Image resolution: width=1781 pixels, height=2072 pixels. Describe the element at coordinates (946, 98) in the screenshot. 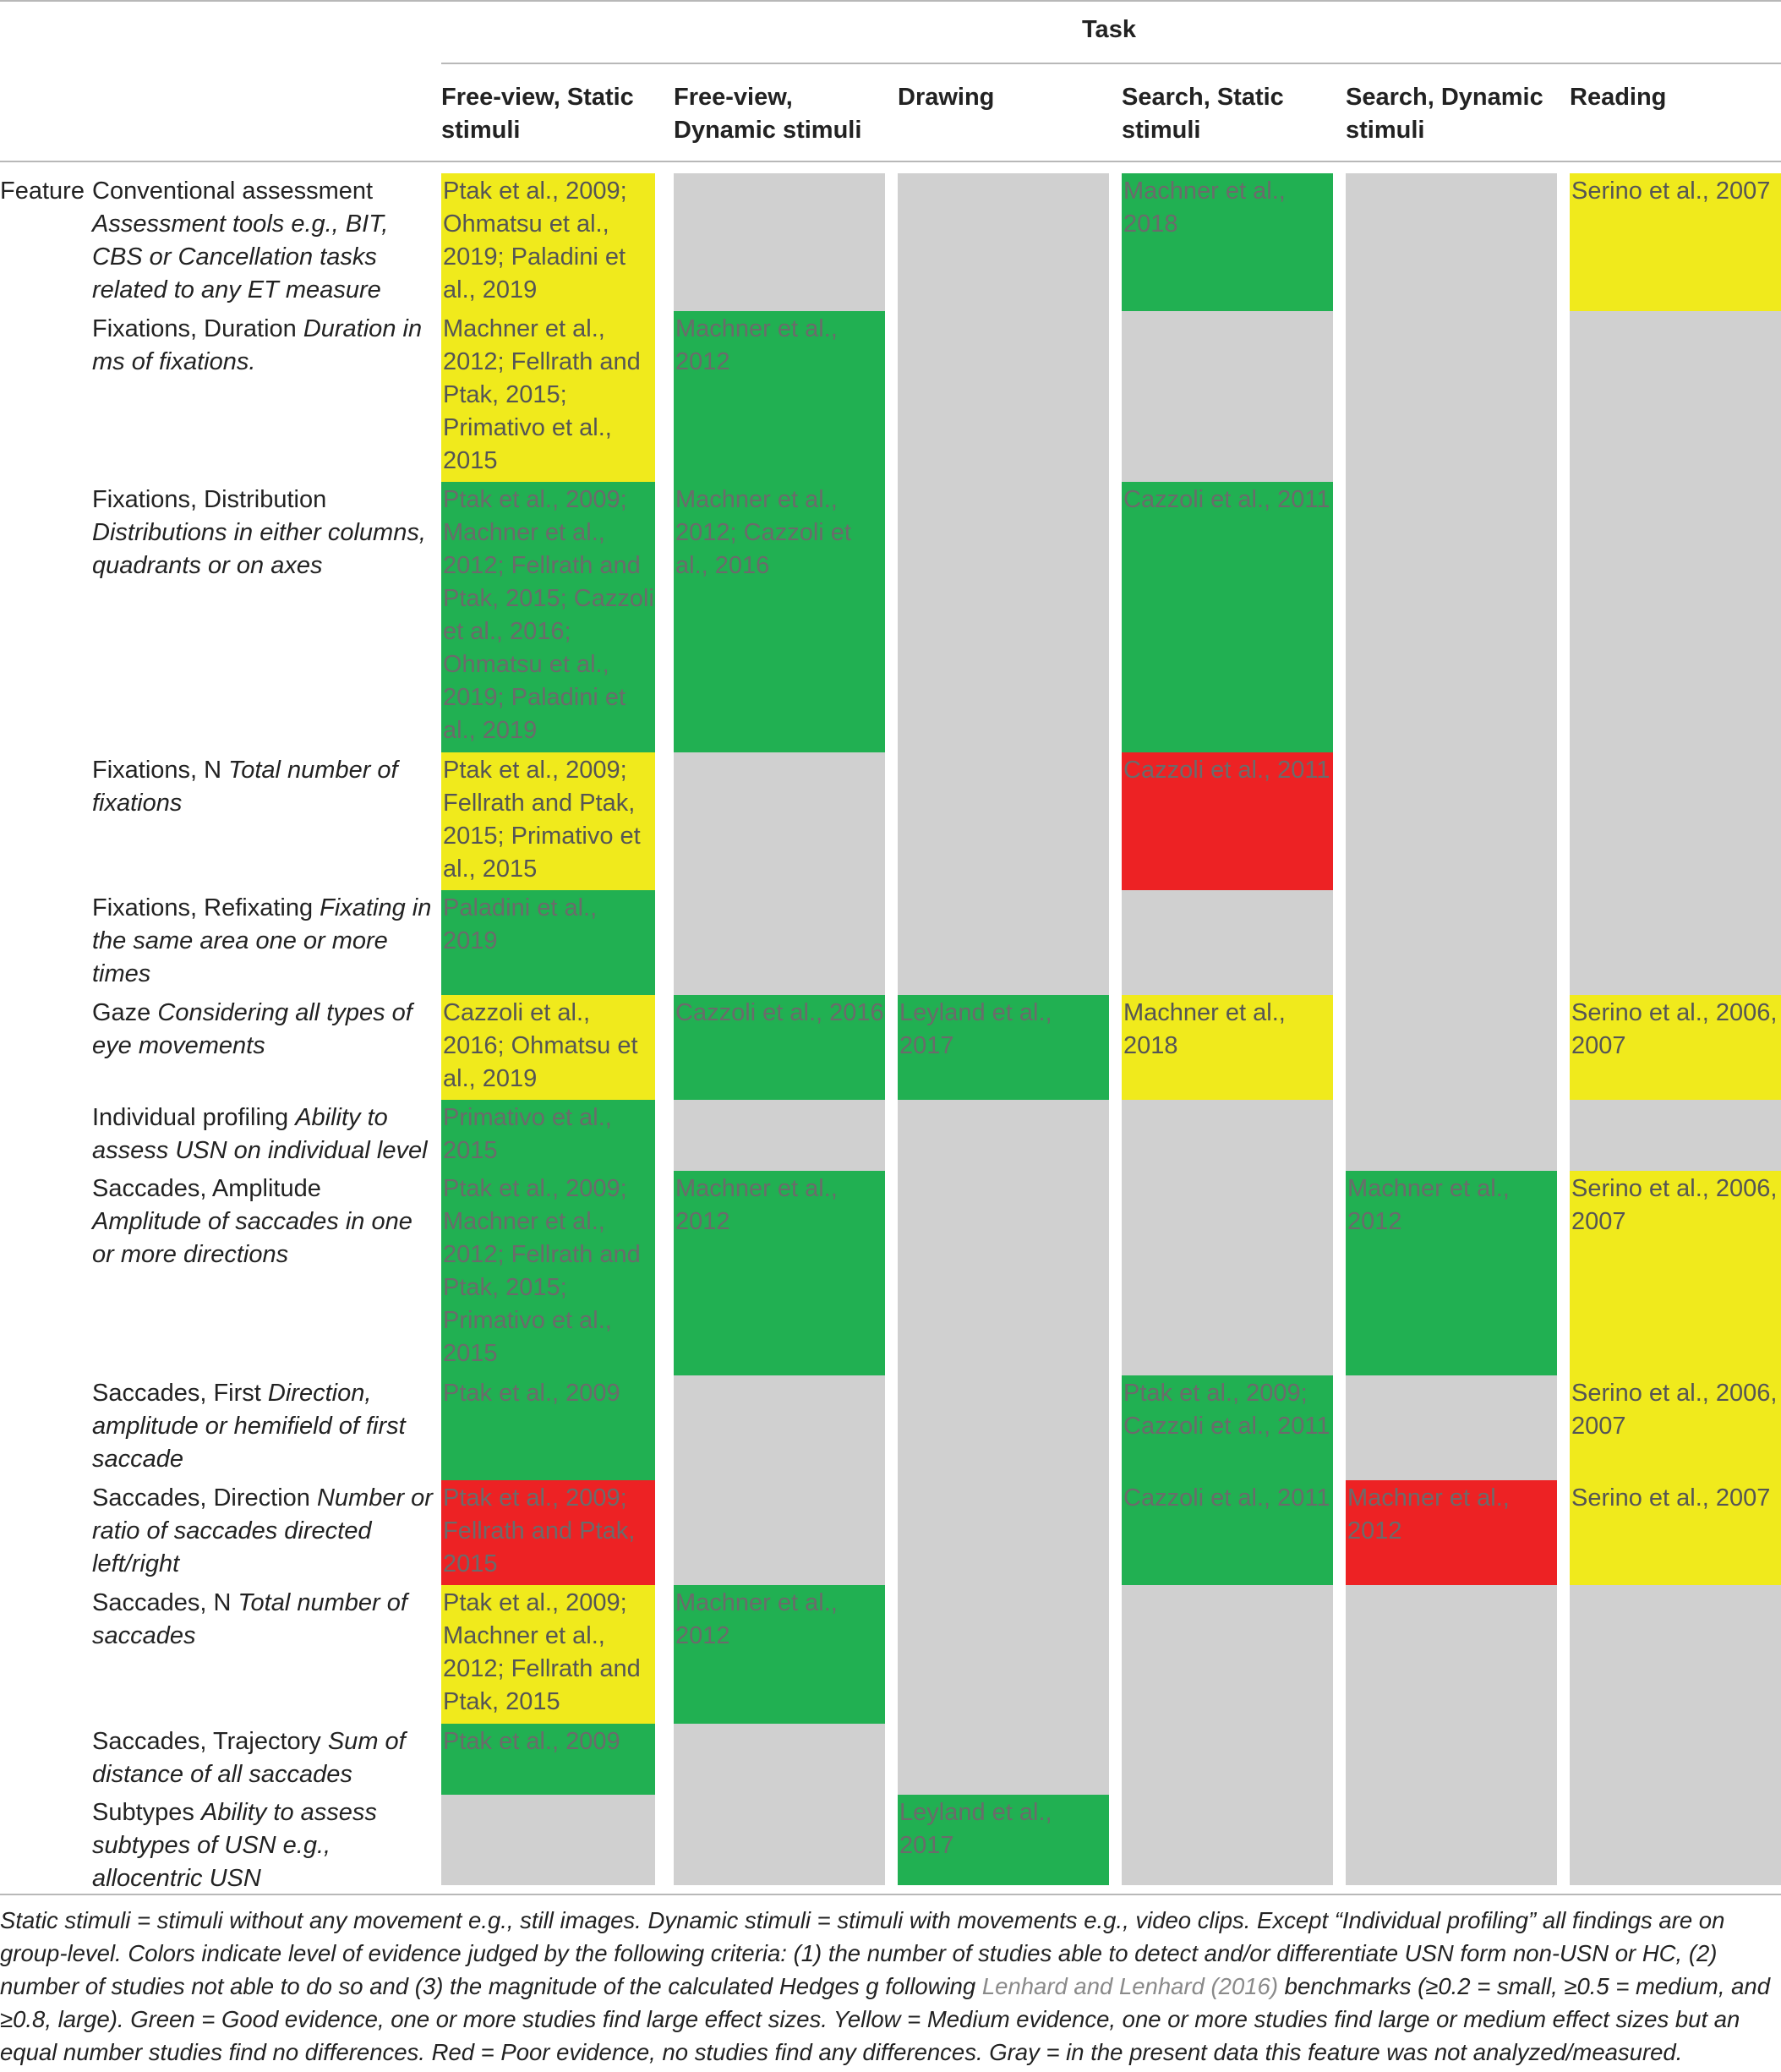

I see `column-header-3: Drawing` at that location.